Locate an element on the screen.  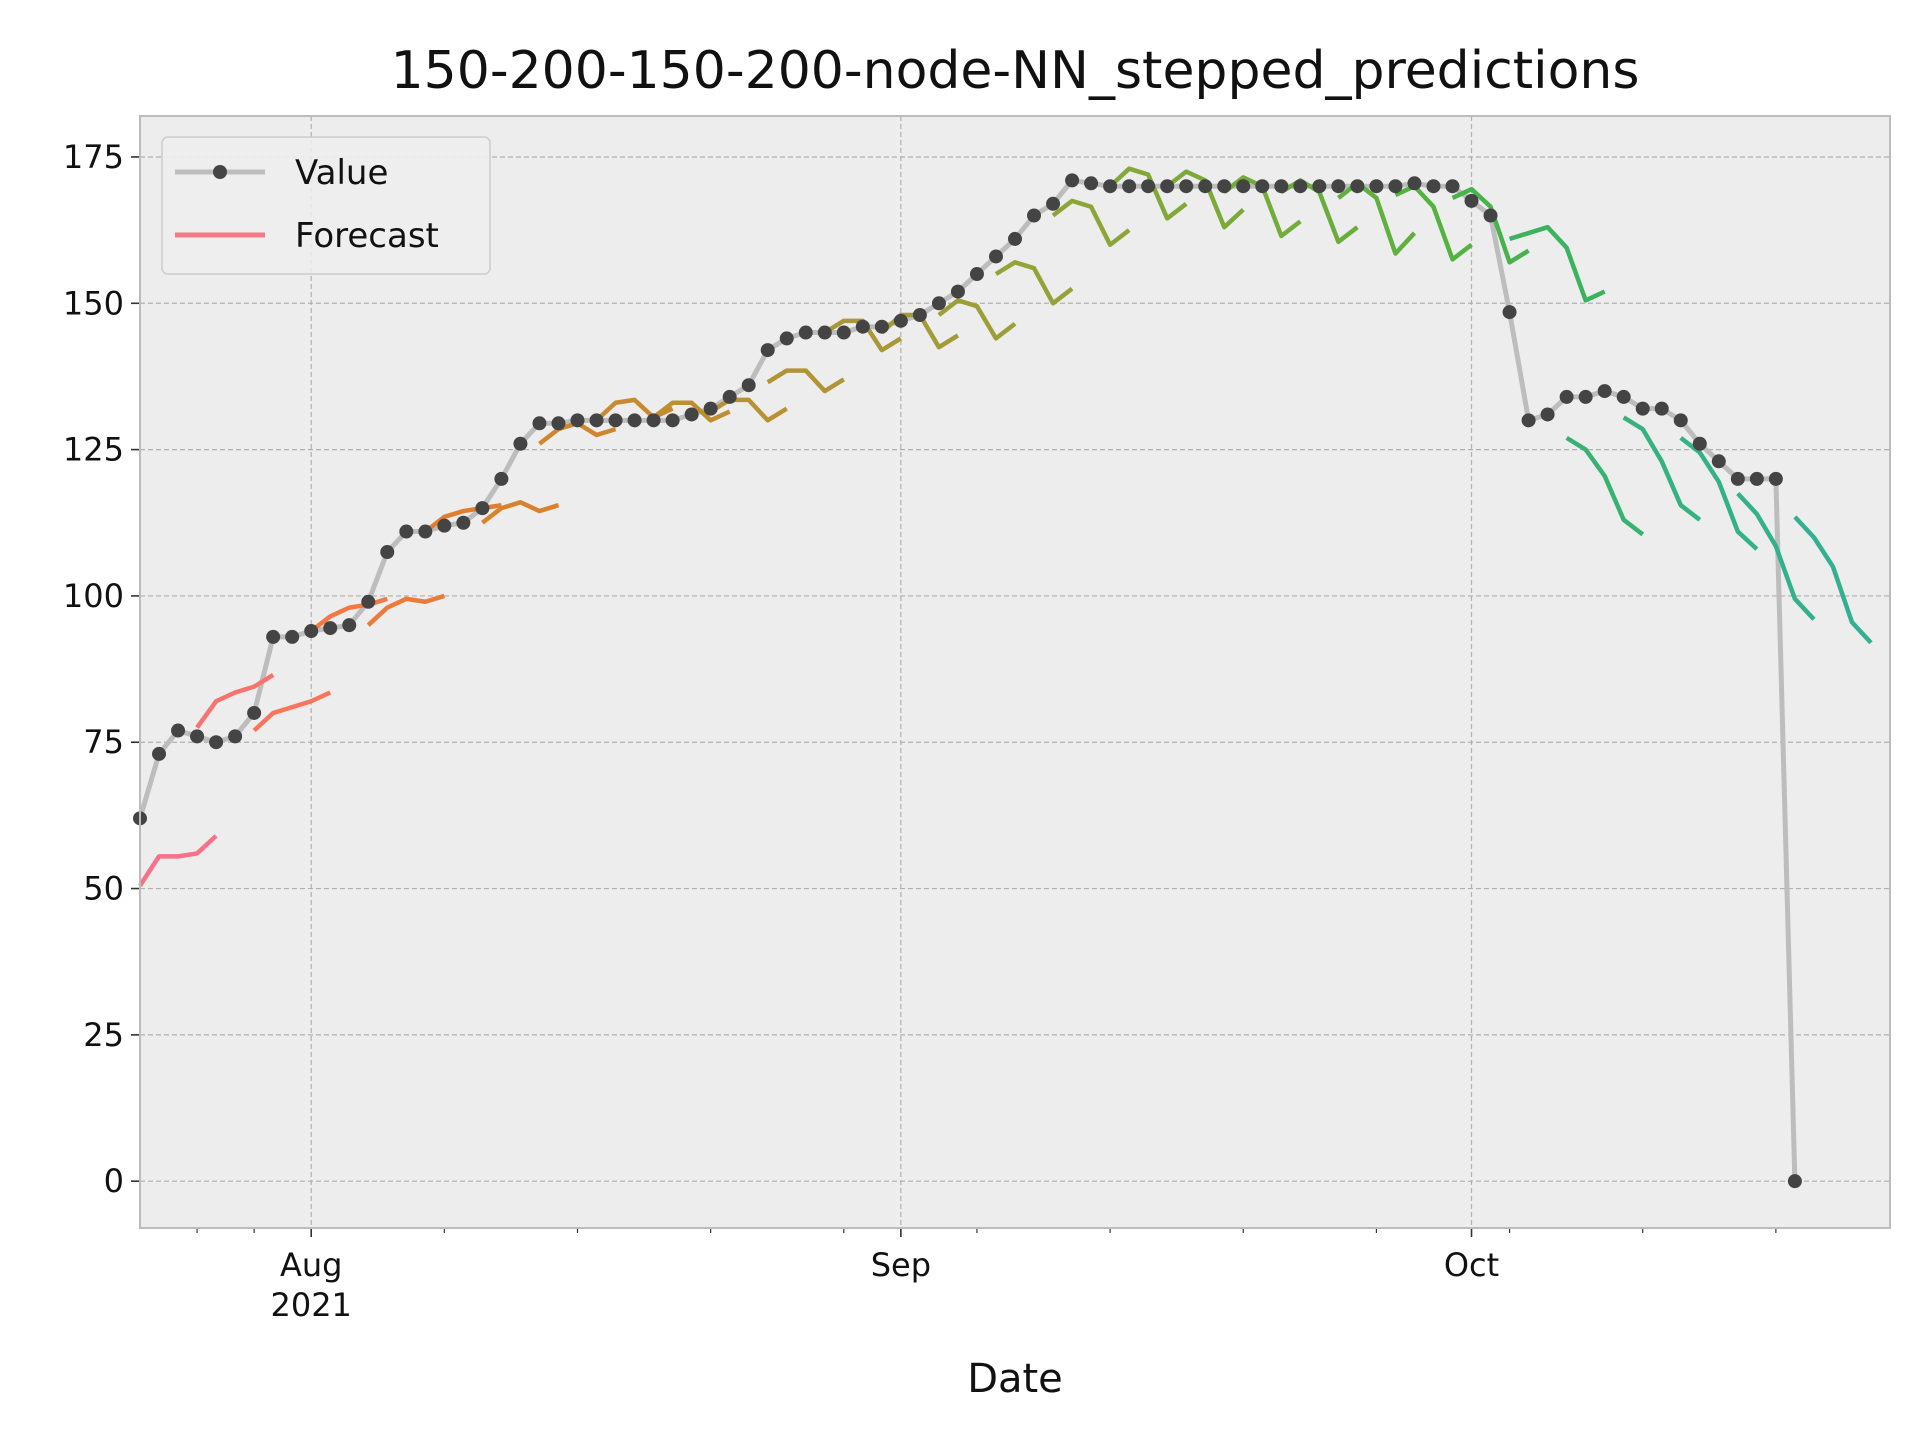
x-tick-label: Aug is located at coordinates (311, 1265).